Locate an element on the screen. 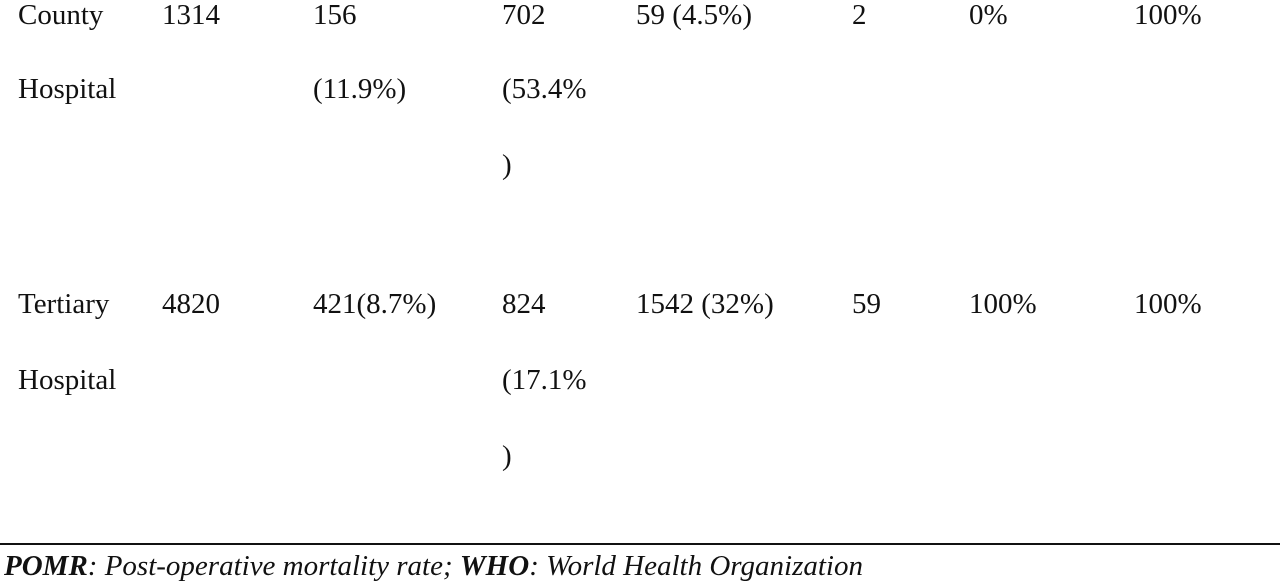 The height and width of the screenshot is (585, 1280). row-county-col3-line3: ) is located at coordinates (507, 165).